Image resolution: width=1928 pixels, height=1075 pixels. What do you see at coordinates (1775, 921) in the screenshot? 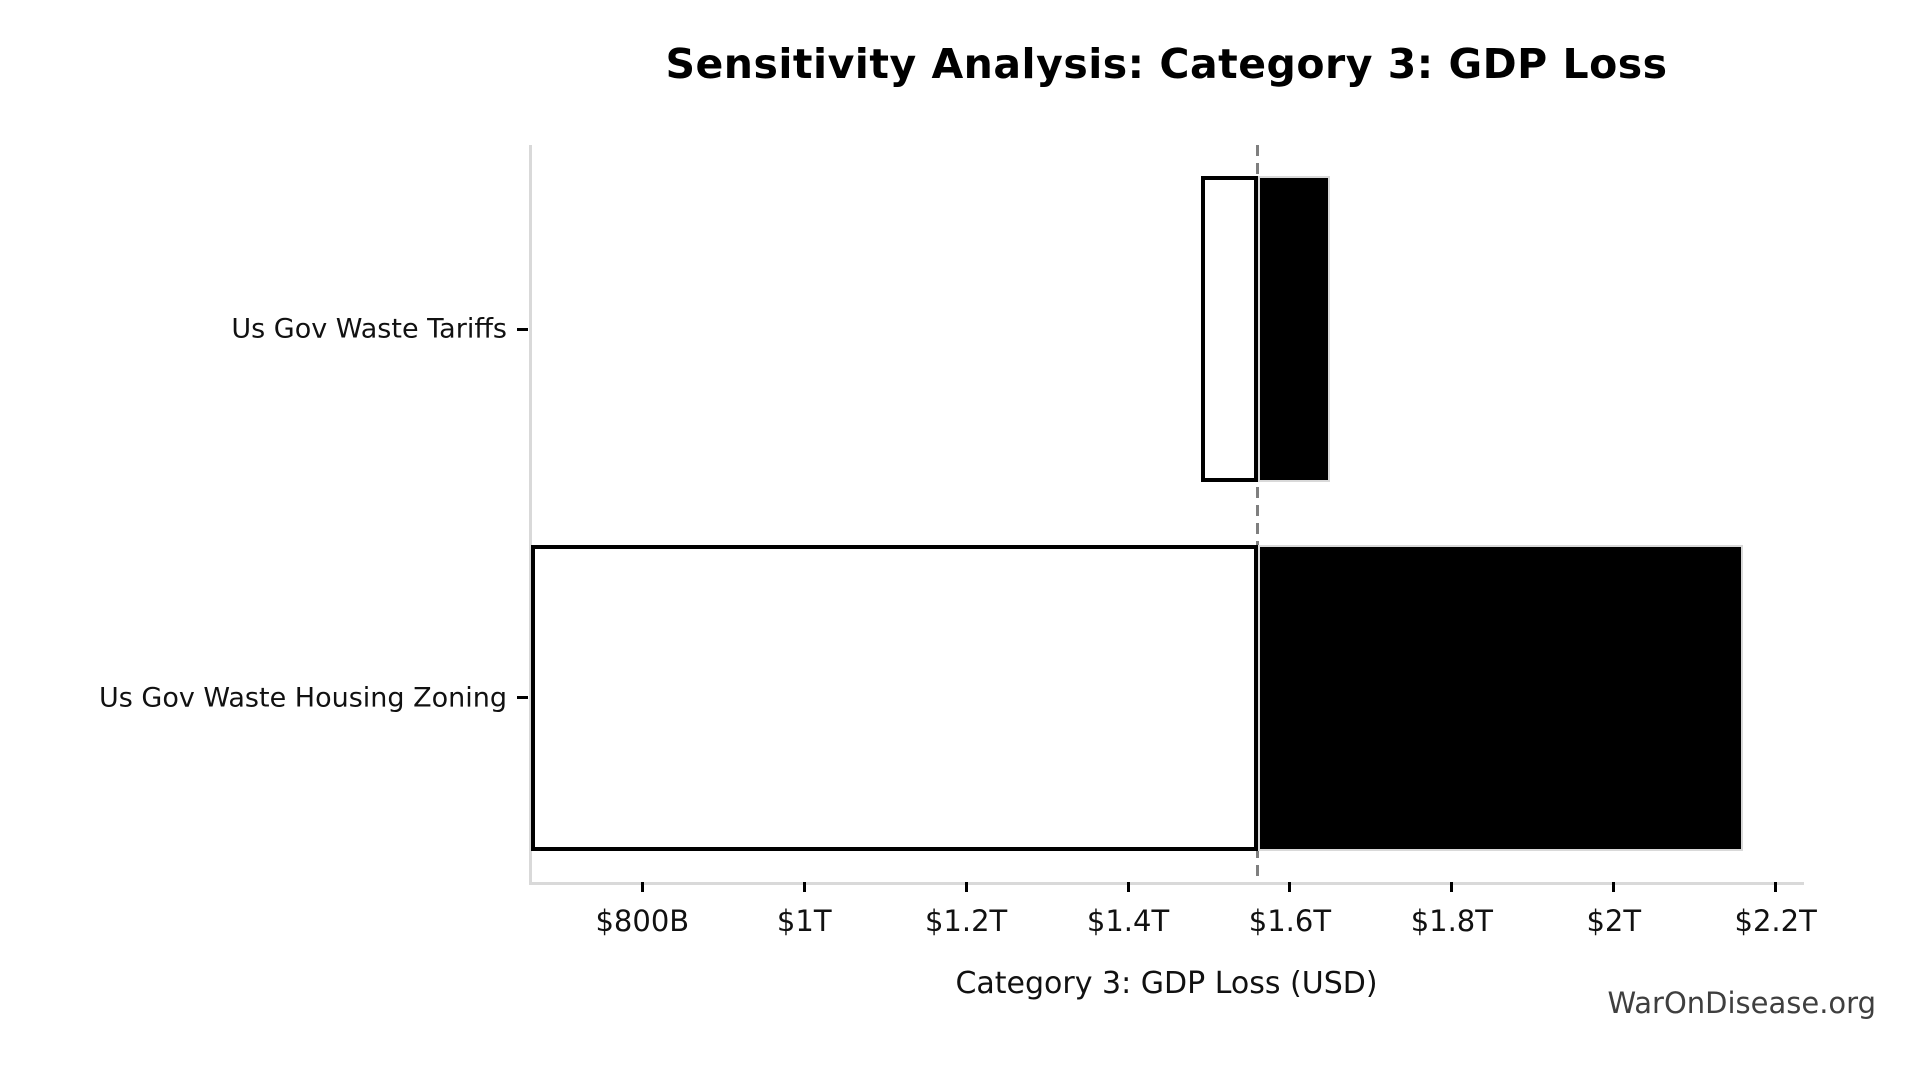
I see `x-tick-label: $2.2T` at bounding box center [1775, 921].